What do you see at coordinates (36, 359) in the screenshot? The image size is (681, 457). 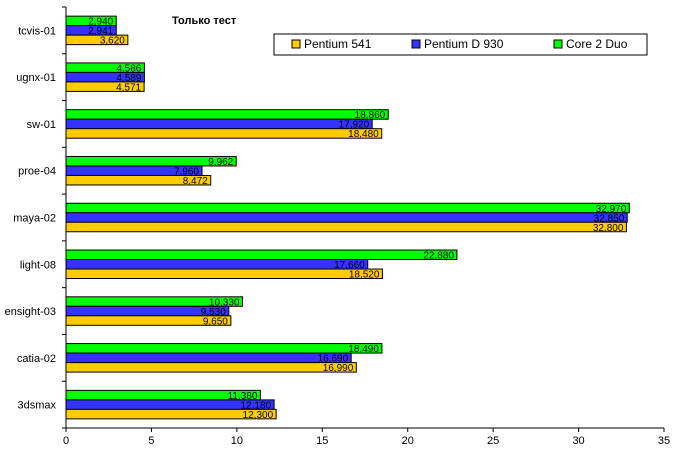 I see `category-label: catia-02` at bounding box center [36, 359].